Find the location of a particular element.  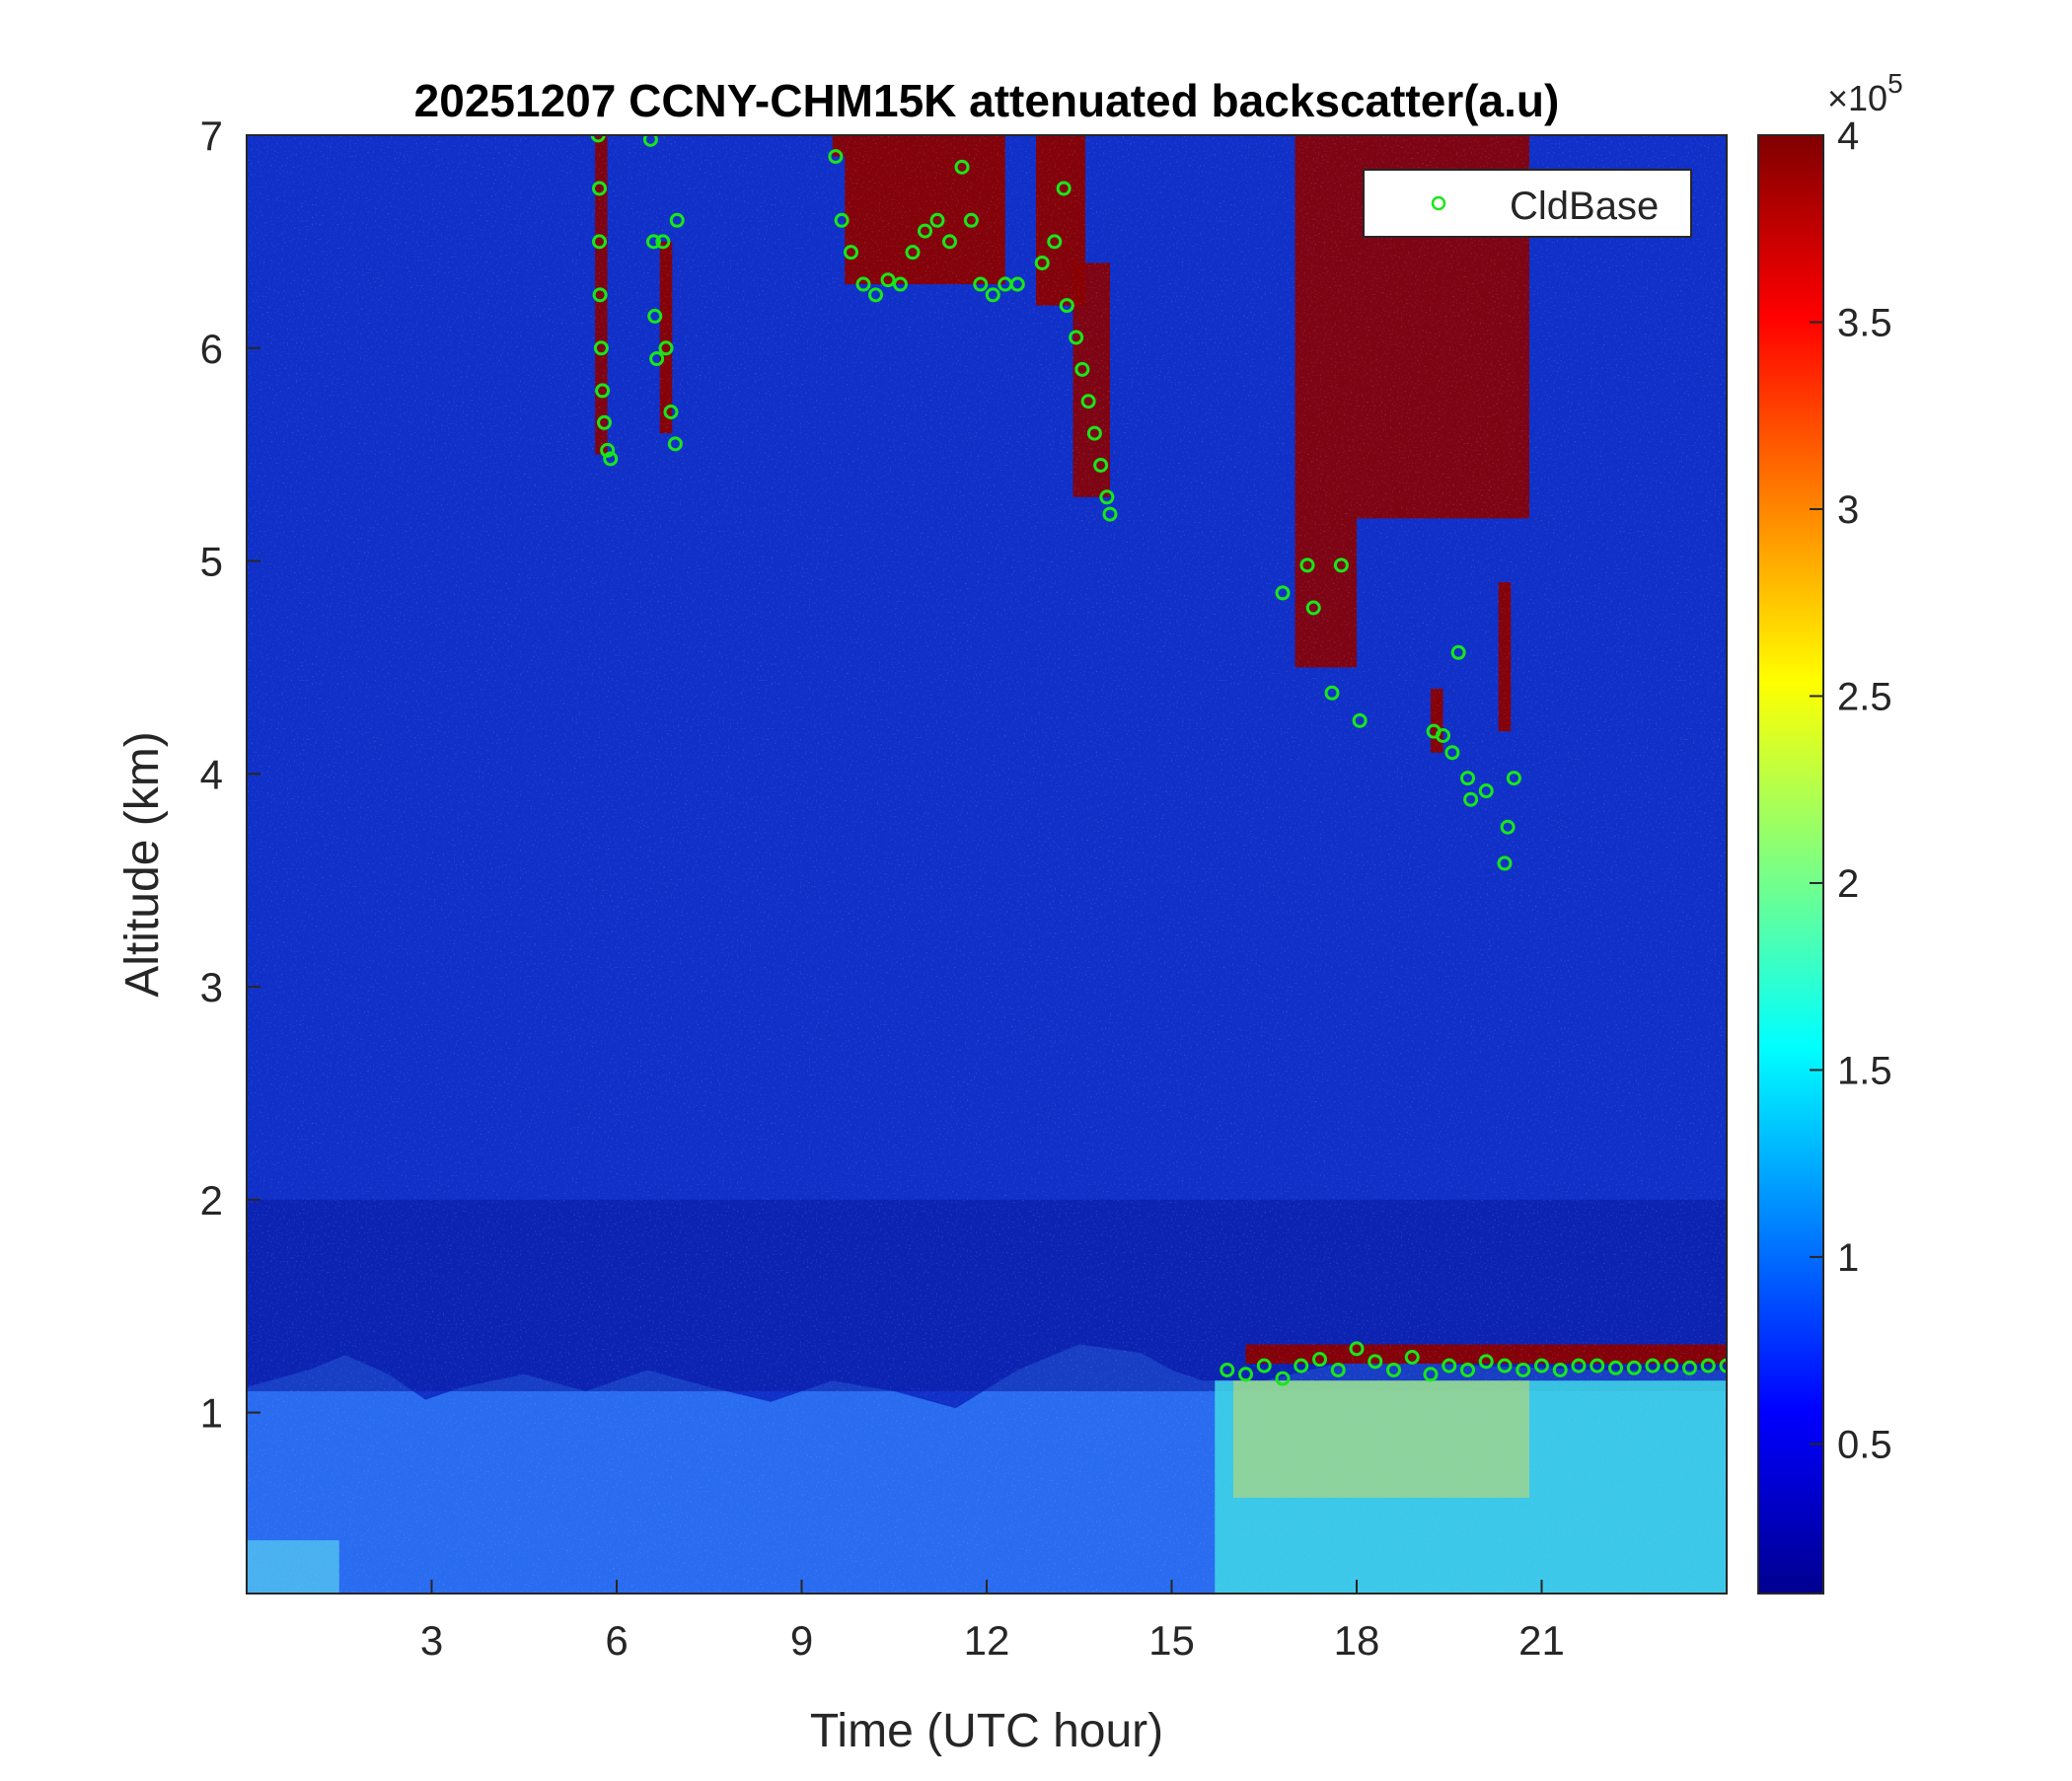

legend-box is located at coordinates (1528, 204).